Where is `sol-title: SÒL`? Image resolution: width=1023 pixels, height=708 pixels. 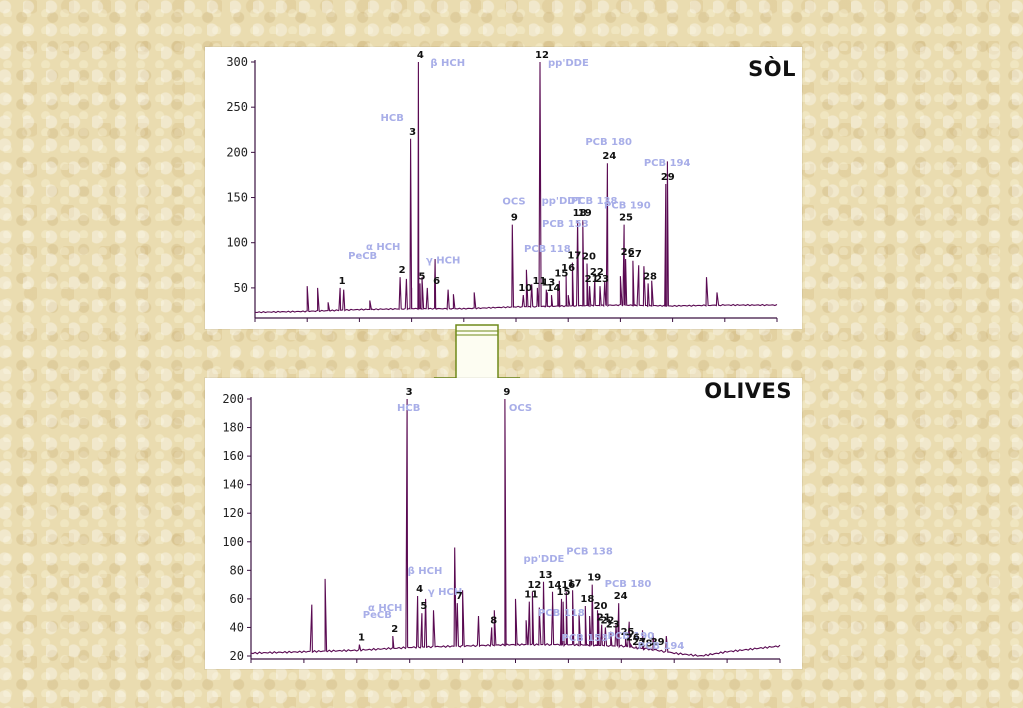
sol-title: SÒL is located at coordinates (772, 69).